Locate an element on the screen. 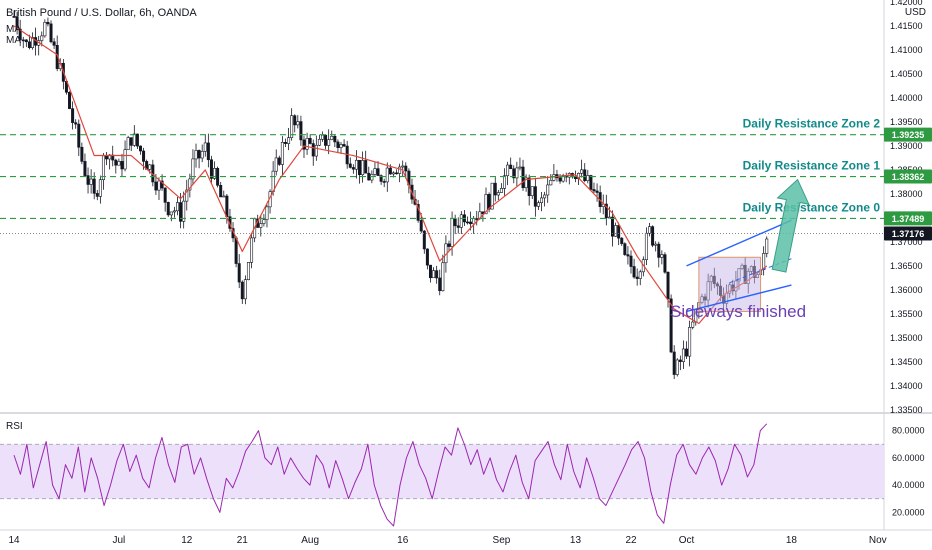  time-tick-label: 22 is located at coordinates (631, 540).